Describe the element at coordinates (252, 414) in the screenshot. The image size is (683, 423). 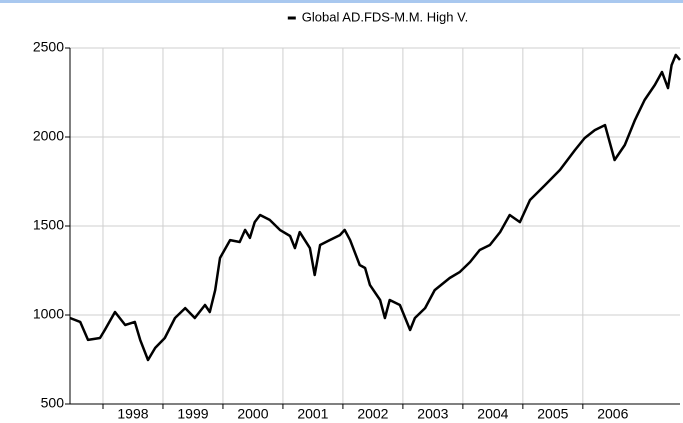
I see `x-tick-label: 2000` at that location.